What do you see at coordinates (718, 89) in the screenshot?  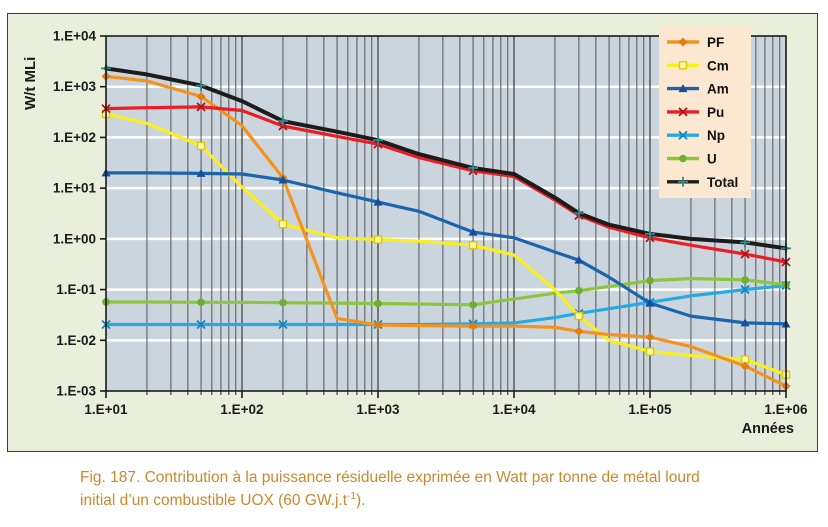 I see `legend-label-Am: Am` at bounding box center [718, 89].